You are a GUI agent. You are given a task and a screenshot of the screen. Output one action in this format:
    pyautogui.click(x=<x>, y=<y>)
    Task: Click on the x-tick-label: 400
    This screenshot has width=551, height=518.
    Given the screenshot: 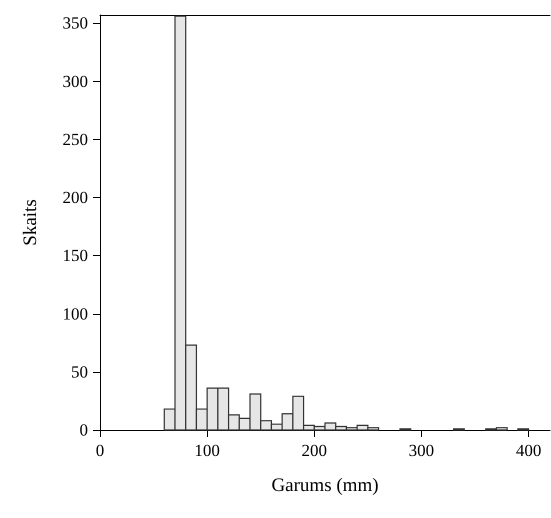 What is the action you would take?
    pyautogui.click(x=529, y=450)
    